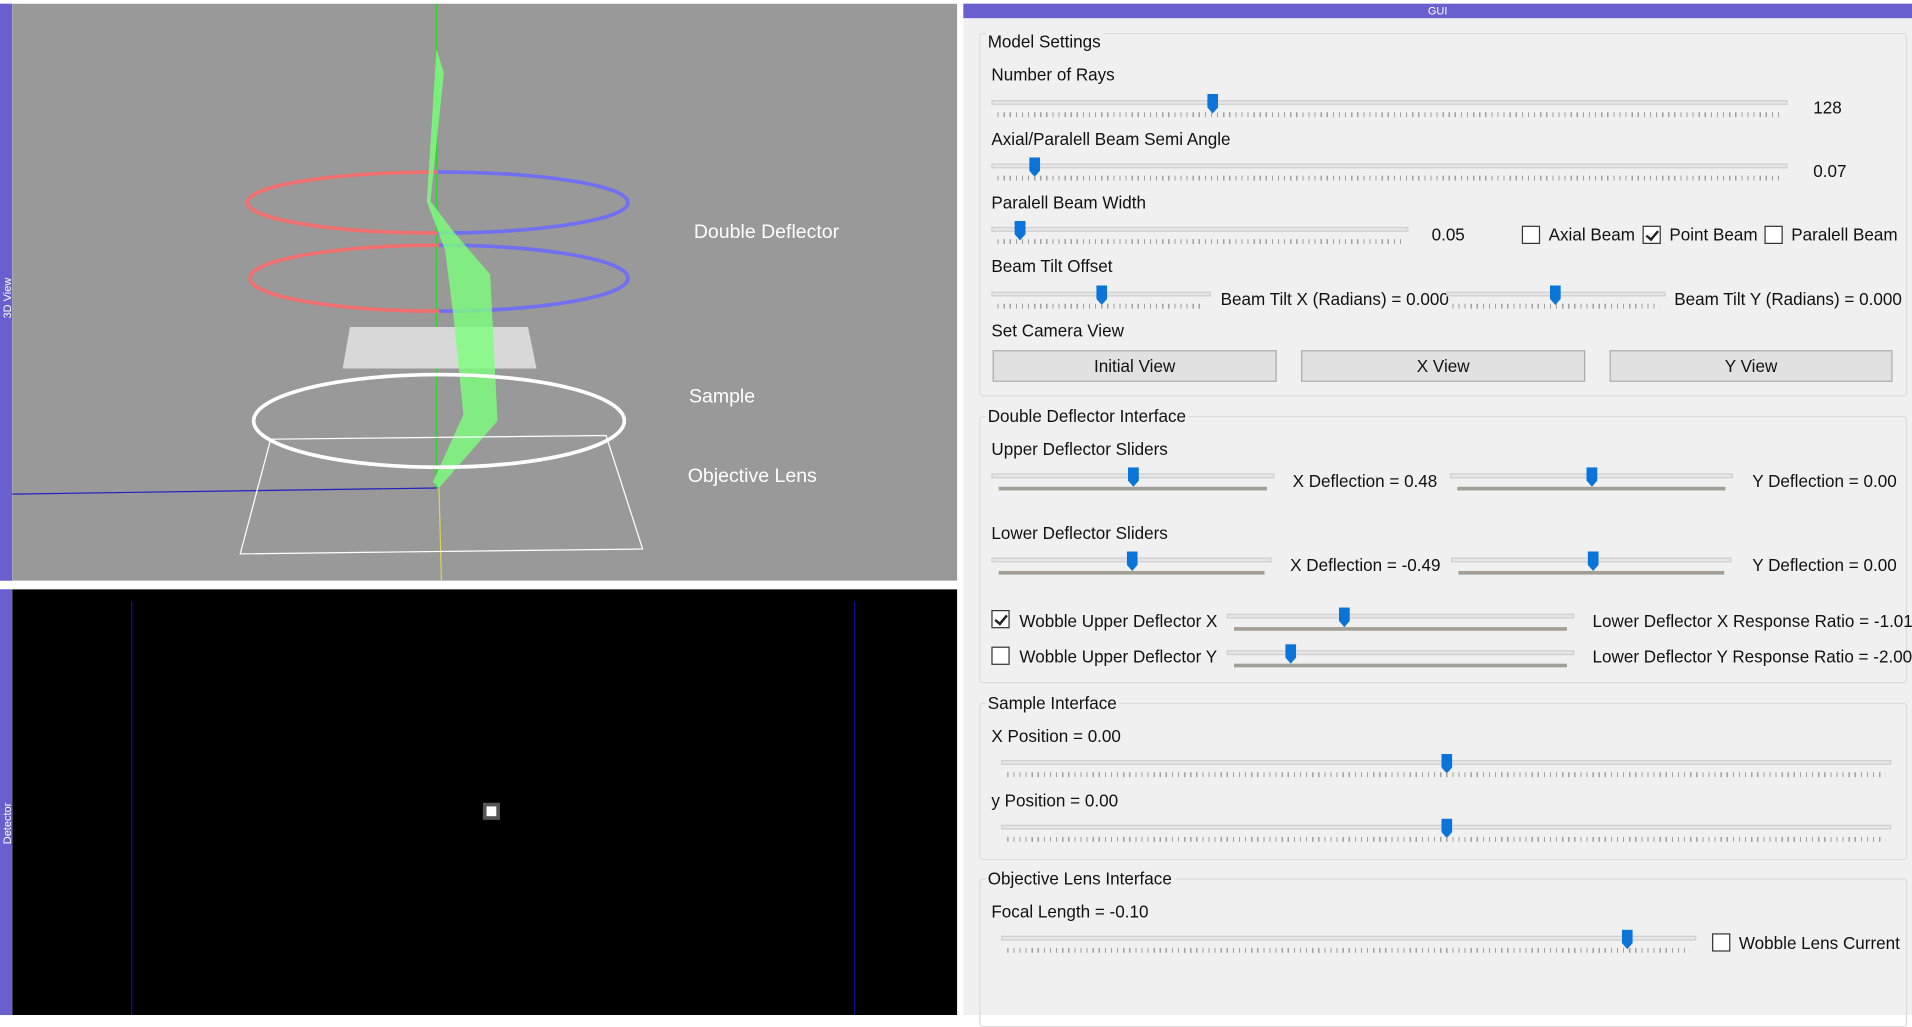 Image resolution: width=1912 pixels, height=1027 pixels. Describe the element at coordinates (1118, 656) in the screenshot. I see `checkbox-label: Wobble Upper Deflector Y` at that location.